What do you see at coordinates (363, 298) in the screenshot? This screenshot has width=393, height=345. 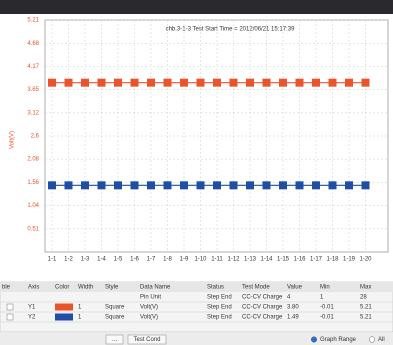 I see `table-cell: 28` at bounding box center [363, 298].